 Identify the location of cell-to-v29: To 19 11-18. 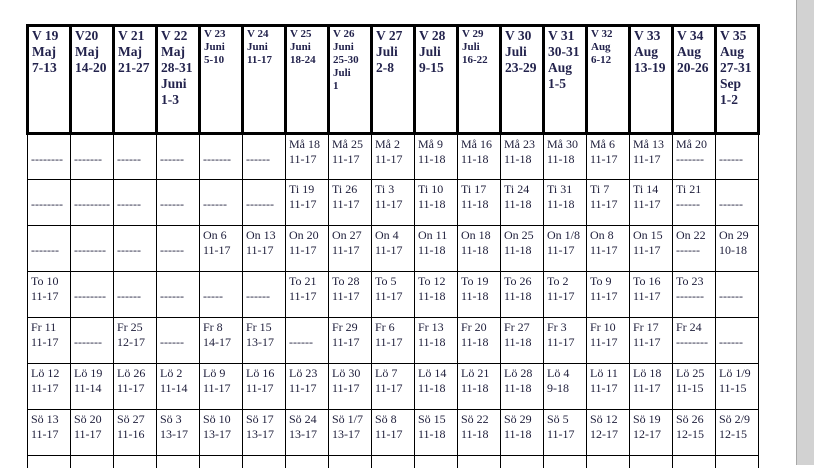
(479, 294).